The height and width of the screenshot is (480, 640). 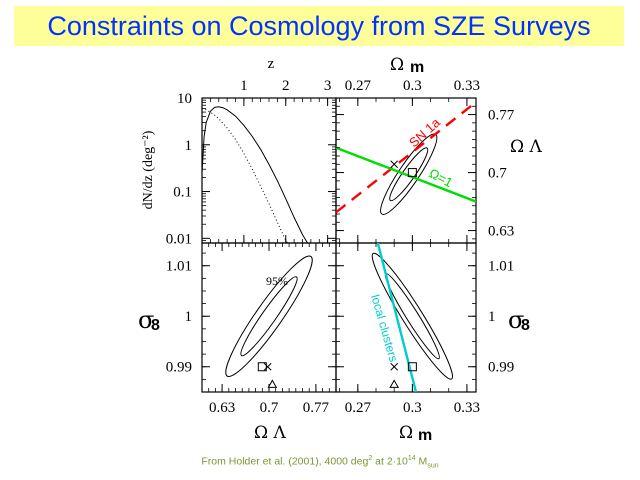 I want to click on y-axis-title-sigma8-left: σ, so click(x=146, y=320).